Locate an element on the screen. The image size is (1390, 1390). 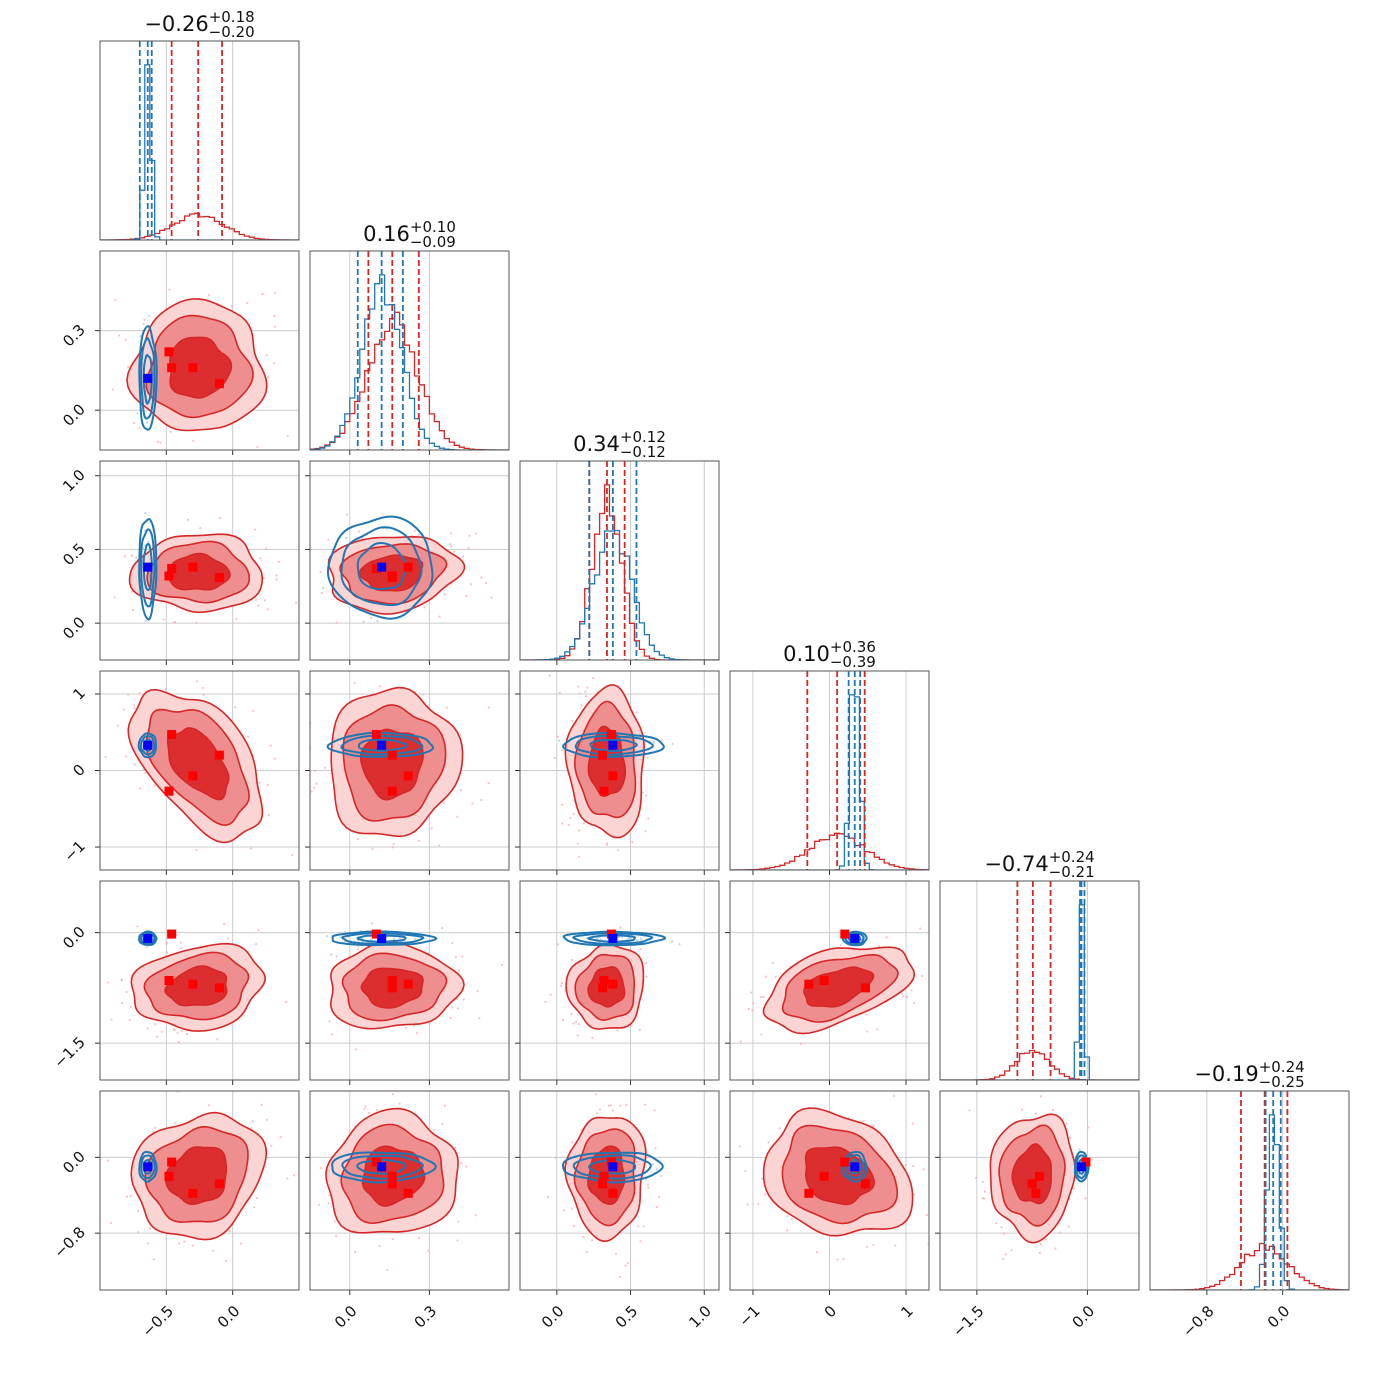
panel-3-0: −1 0 1 is located at coordinates (180, 772).